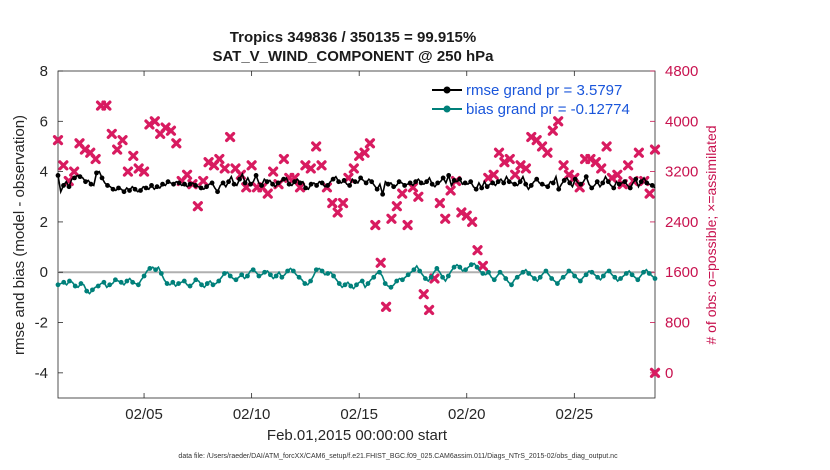  Describe the element at coordinates (681, 172) in the screenshot. I see `y-right-tick-label: 3200` at that location.